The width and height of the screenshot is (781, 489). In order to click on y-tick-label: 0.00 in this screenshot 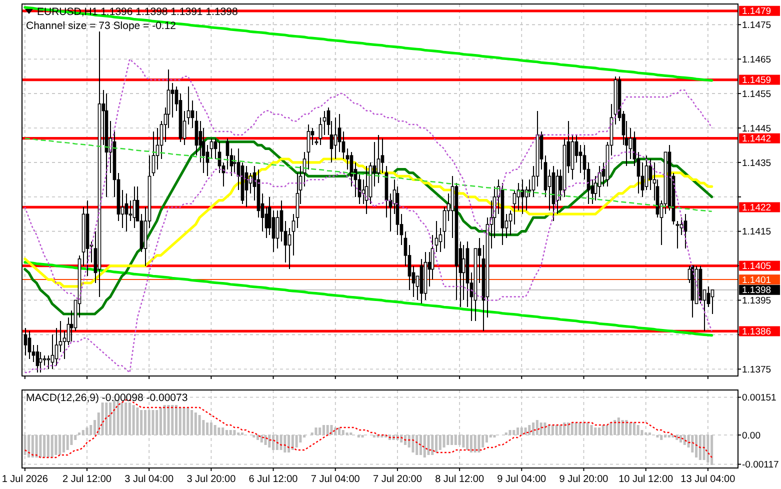, I will do `click(751, 436)`.